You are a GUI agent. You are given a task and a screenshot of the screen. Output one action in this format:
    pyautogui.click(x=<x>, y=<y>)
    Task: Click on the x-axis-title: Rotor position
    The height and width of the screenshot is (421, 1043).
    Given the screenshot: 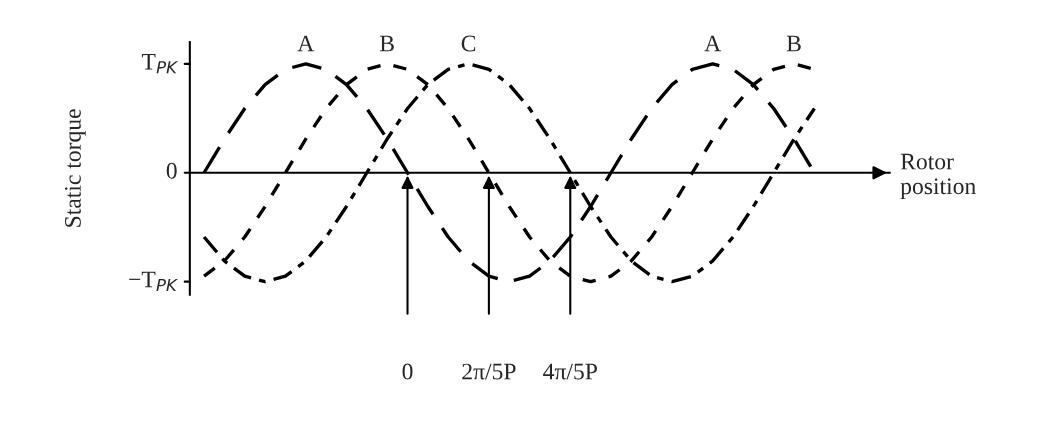 What is the action you would take?
    pyautogui.click(x=938, y=176)
    